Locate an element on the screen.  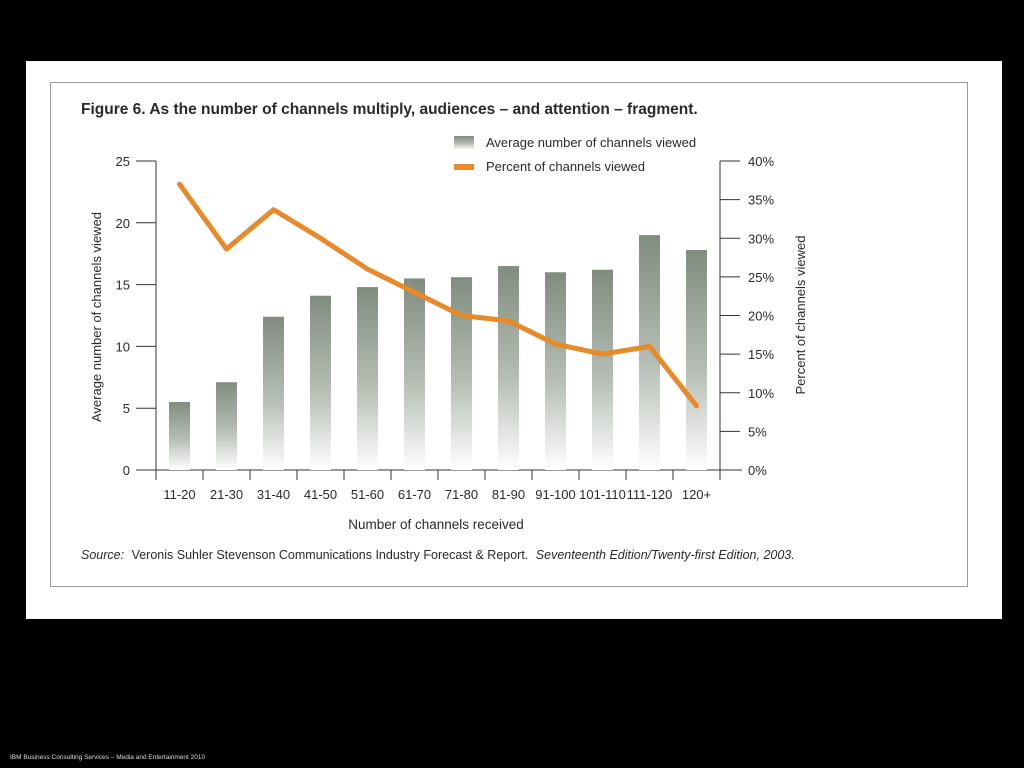
x-tick-label: 91-100 is located at coordinates (555, 494).